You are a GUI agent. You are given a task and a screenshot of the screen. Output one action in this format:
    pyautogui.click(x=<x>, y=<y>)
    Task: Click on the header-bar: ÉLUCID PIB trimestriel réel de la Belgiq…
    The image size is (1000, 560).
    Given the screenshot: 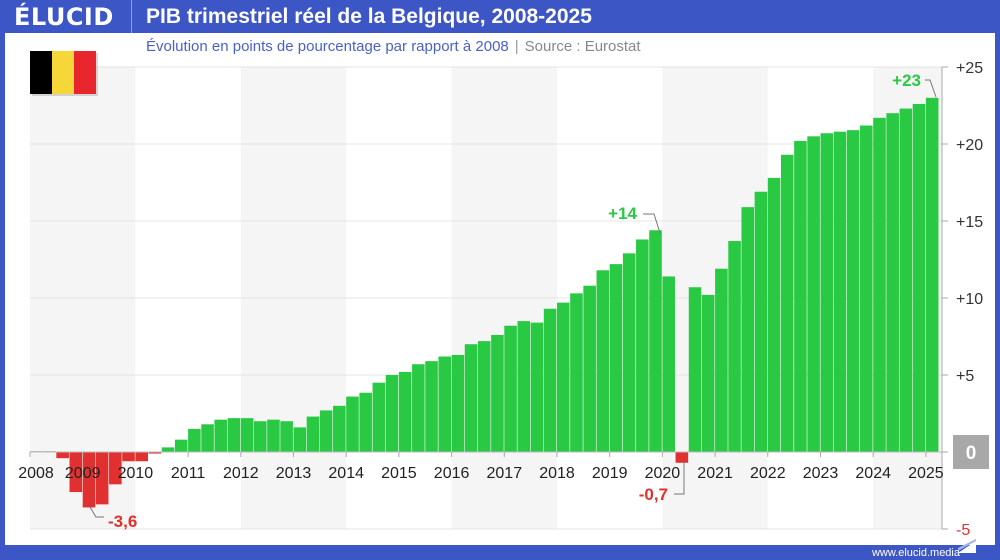 What is the action you would take?
    pyautogui.click(x=500, y=16)
    